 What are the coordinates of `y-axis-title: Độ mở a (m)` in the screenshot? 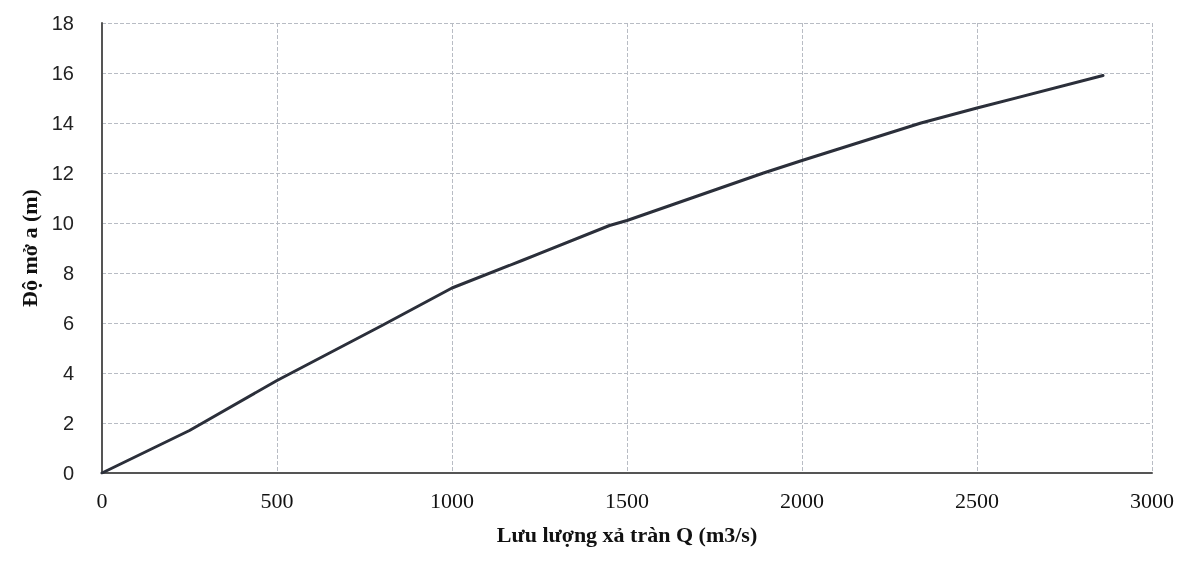 It's located at (29, 248).